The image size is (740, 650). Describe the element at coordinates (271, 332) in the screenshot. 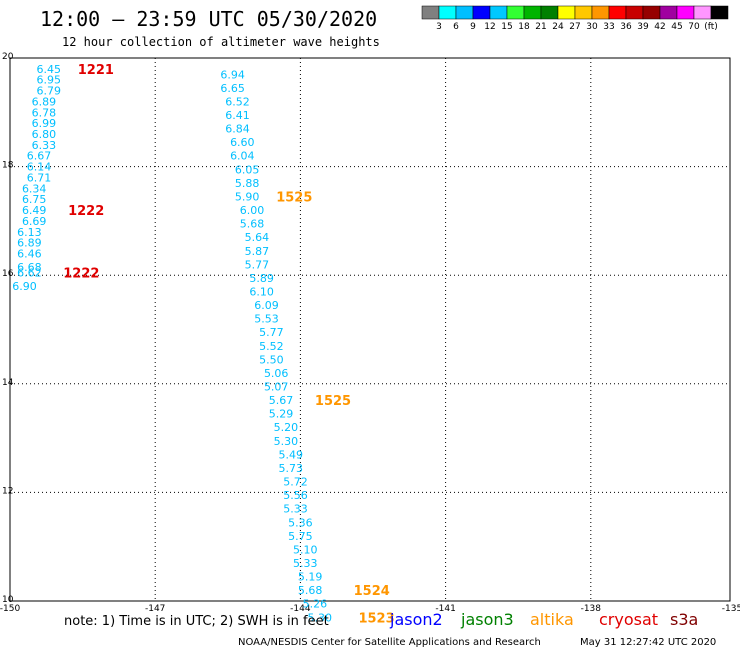

I see `wave-height-value: 5.77` at that location.